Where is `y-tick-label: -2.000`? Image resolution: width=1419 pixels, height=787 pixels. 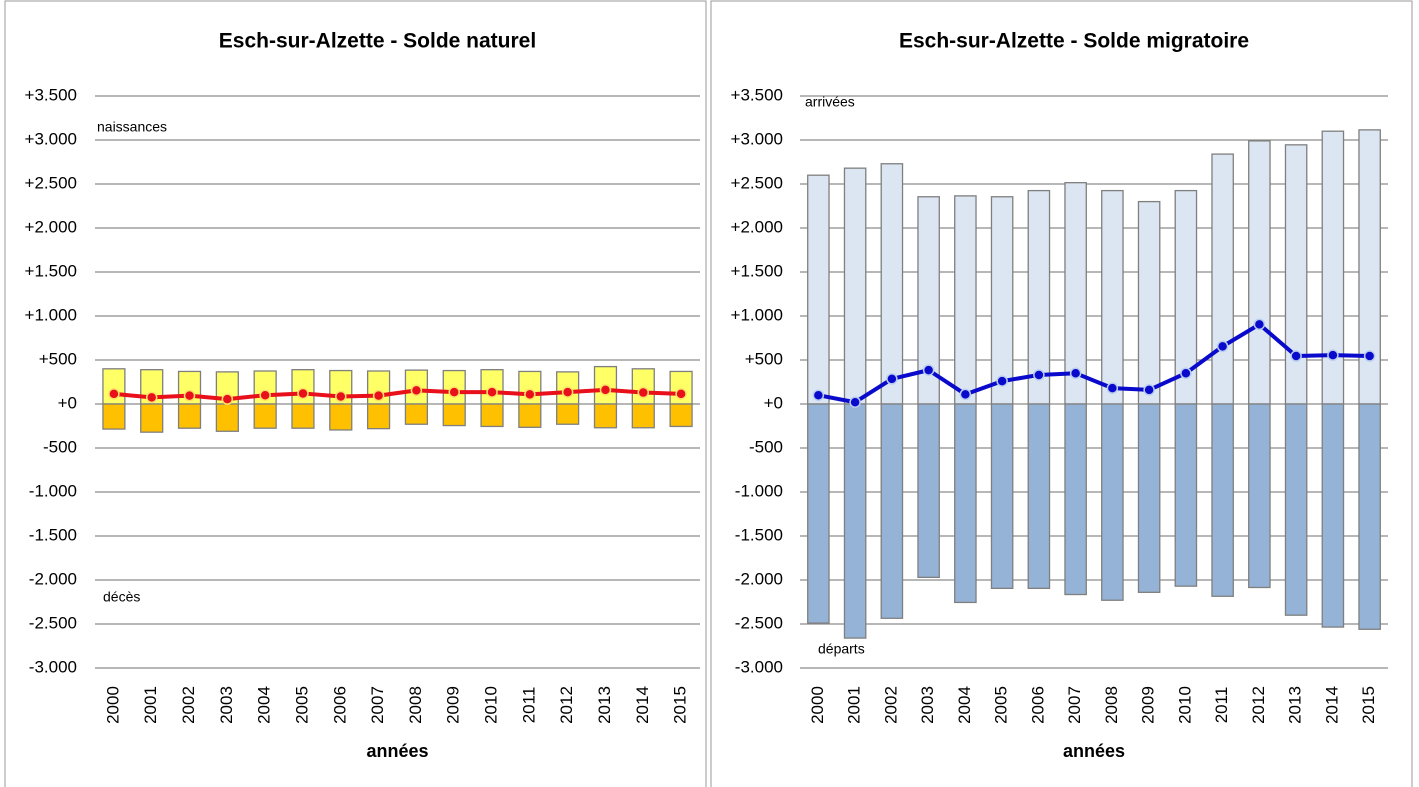 y-tick-label: -2.000 is located at coordinates (53, 578).